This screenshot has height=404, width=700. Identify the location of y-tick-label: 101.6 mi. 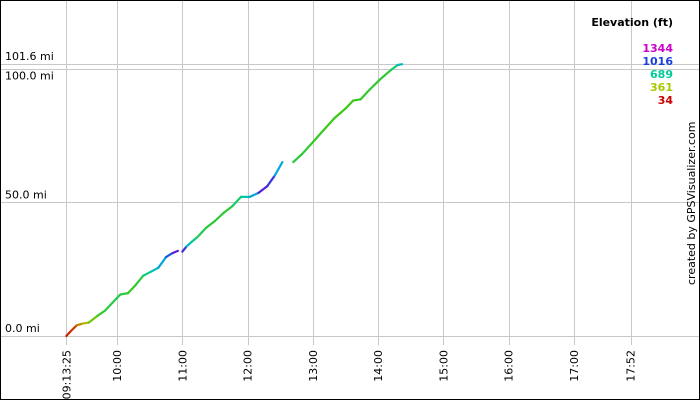
(29, 56).